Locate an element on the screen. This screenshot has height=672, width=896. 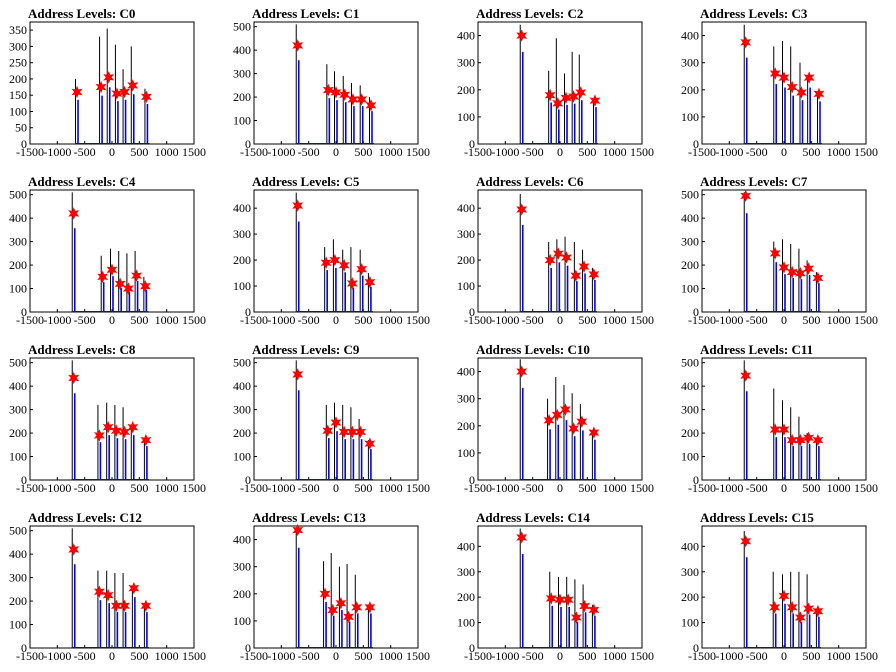
chart-title: Address Levels: C10 is located at coordinates (533, 349).